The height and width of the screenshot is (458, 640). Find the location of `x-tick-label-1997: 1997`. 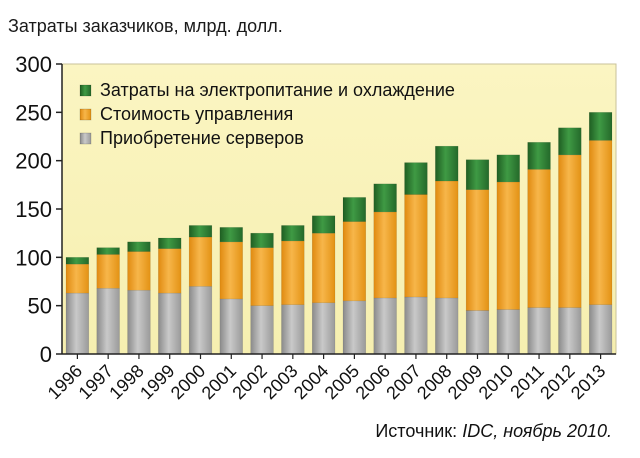

x-tick-label-1997: 1997 is located at coordinates (96, 382).